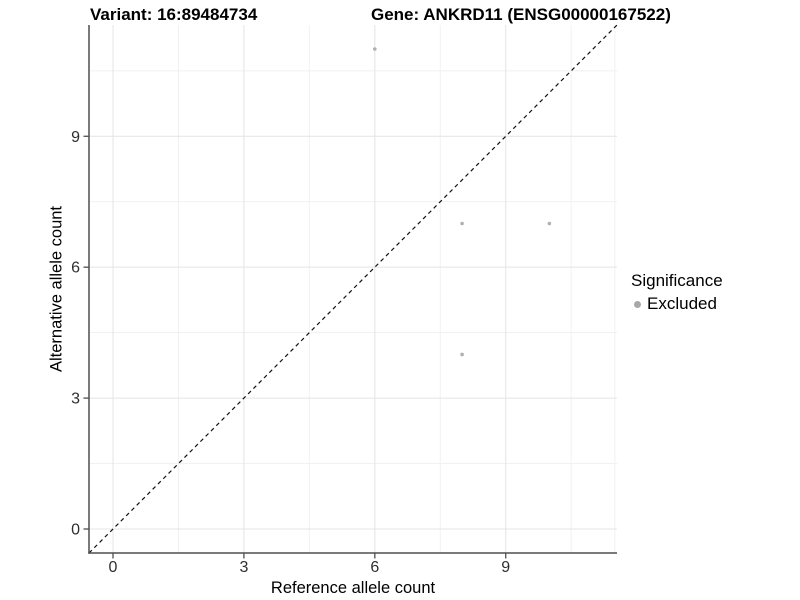  Describe the element at coordinates (677, 280) in the screenshot. I see `legend-title: Significance` at that location.